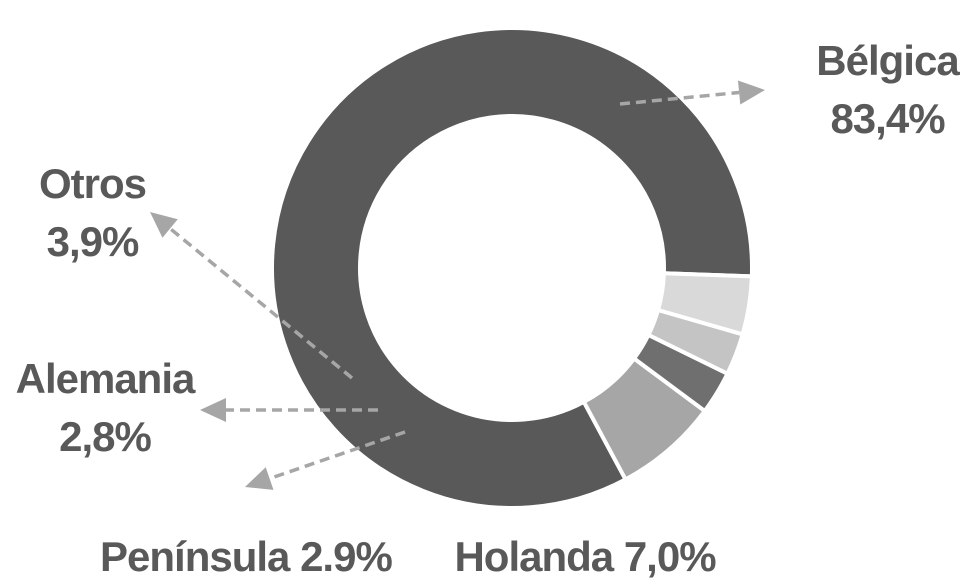 The image size is (960, 586). I want to click on label-belgica-value: 83,4%, so click(887, 118).